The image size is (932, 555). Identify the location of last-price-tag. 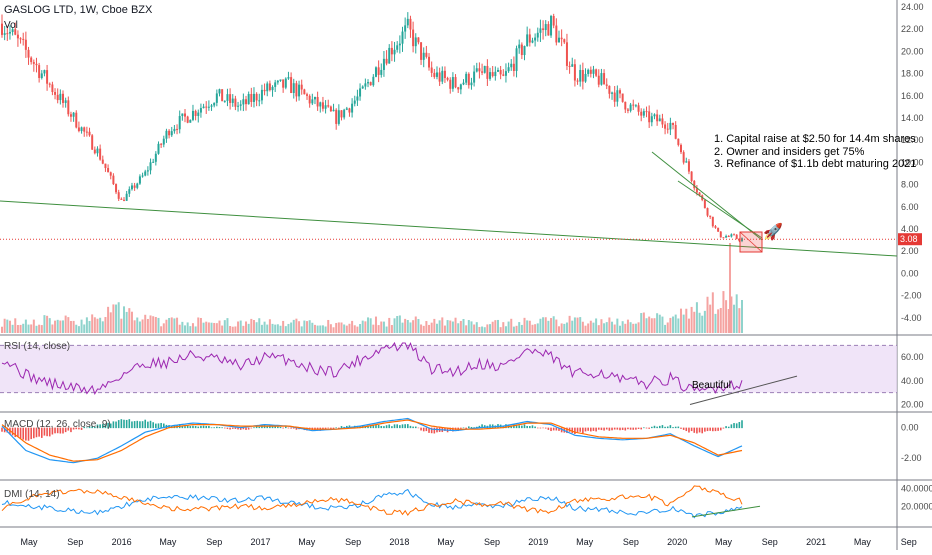
(910, 239).